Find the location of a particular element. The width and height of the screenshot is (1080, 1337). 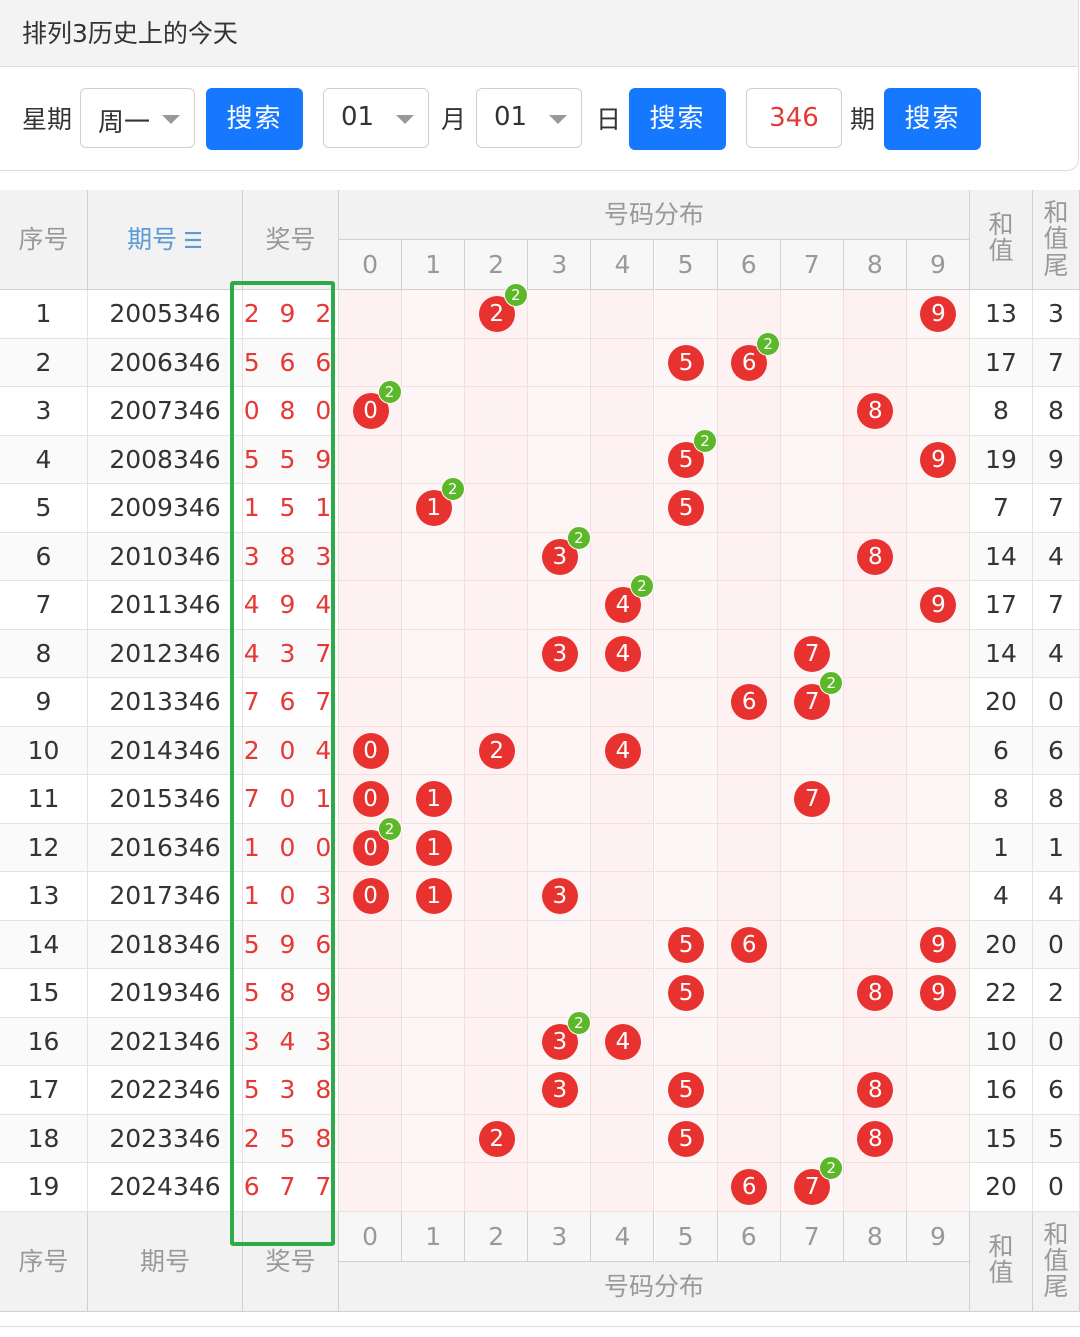

row-award-value: 5 5 9 is located at coordinates (290, 459).